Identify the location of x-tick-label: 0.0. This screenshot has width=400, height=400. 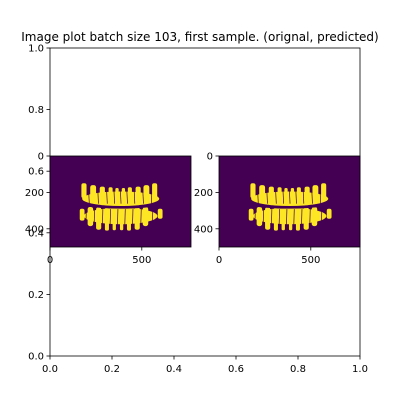
(50, 369).